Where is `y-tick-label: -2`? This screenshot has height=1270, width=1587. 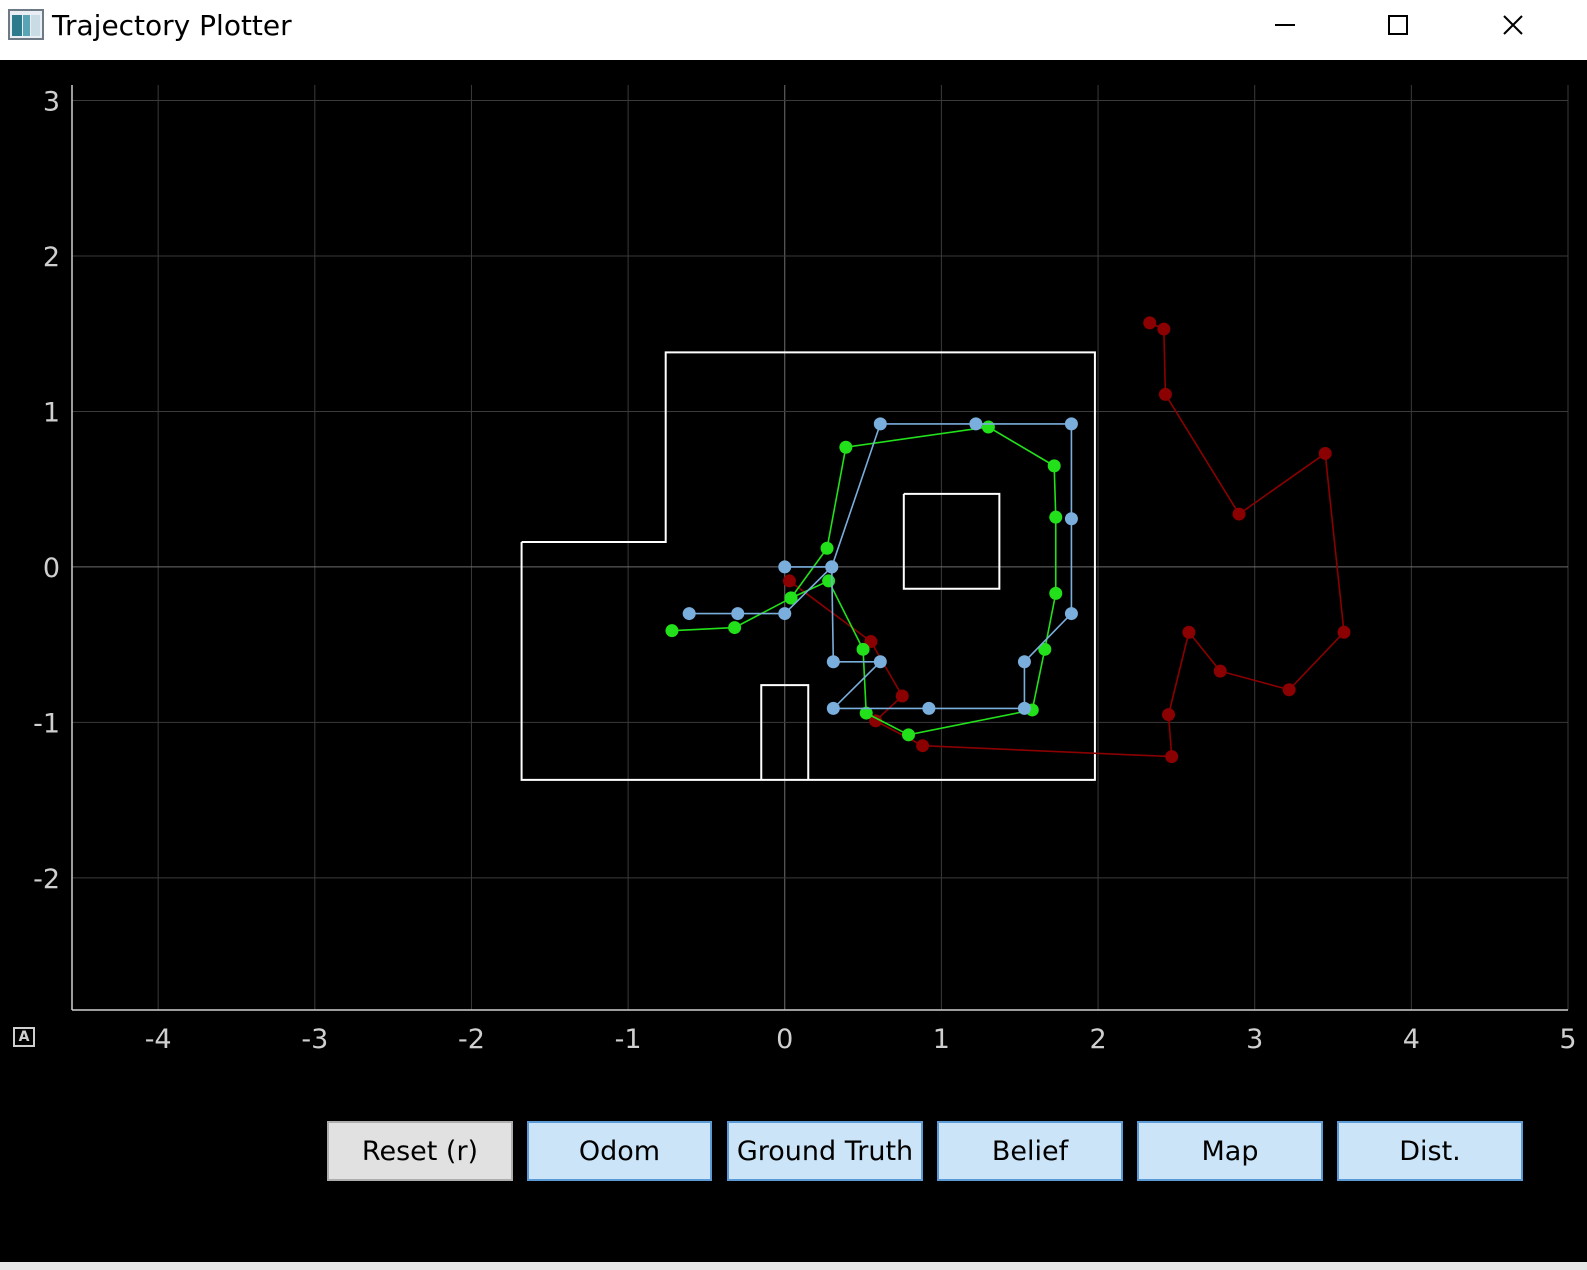
y-tick-label: -2 is located at coordinates (46, 879).